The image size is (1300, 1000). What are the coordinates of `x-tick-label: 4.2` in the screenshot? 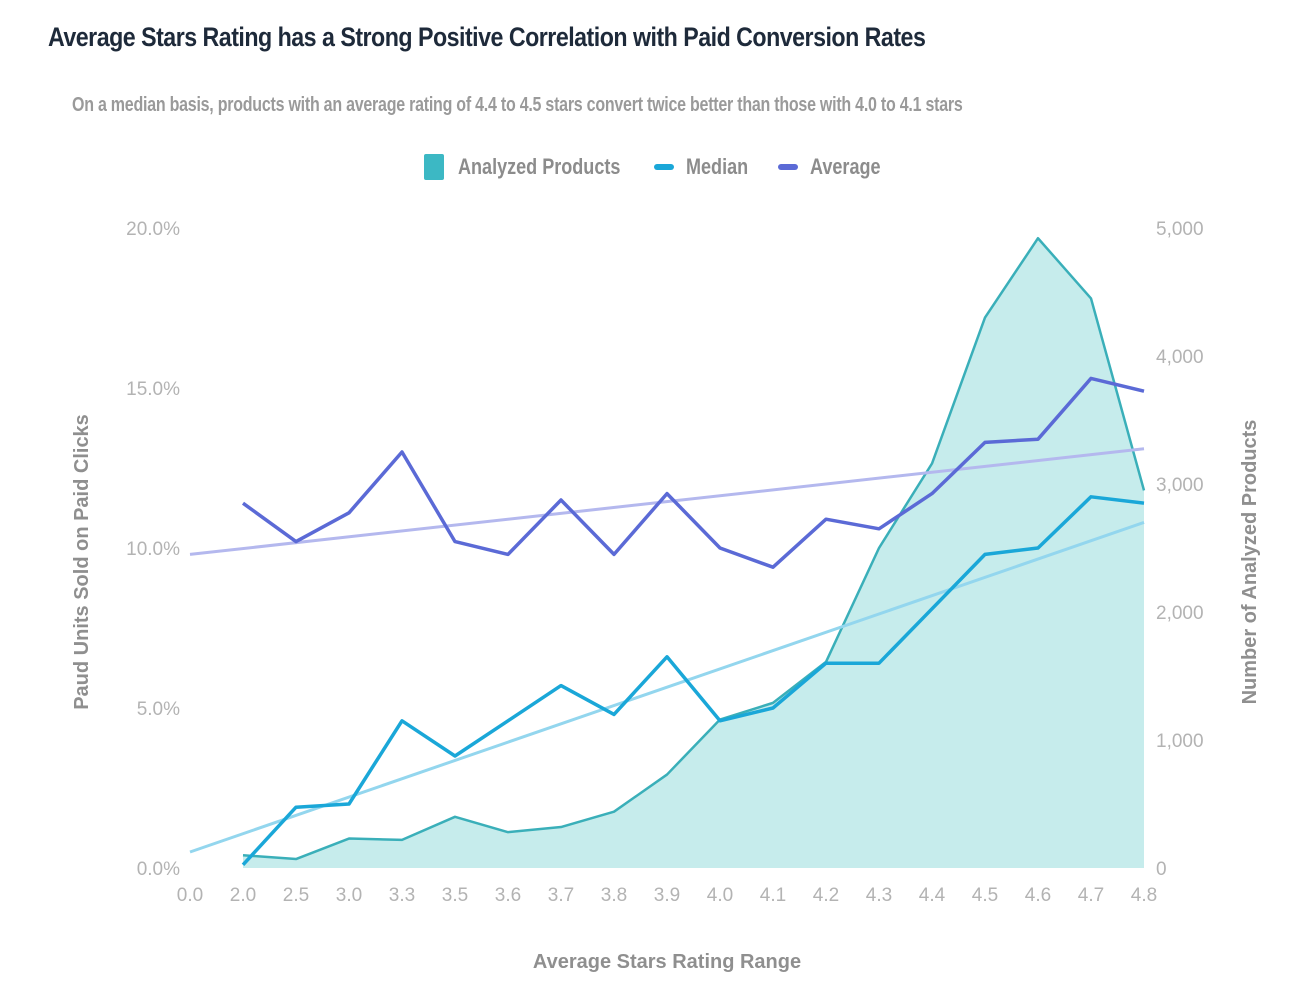 It's located at (826, 895).